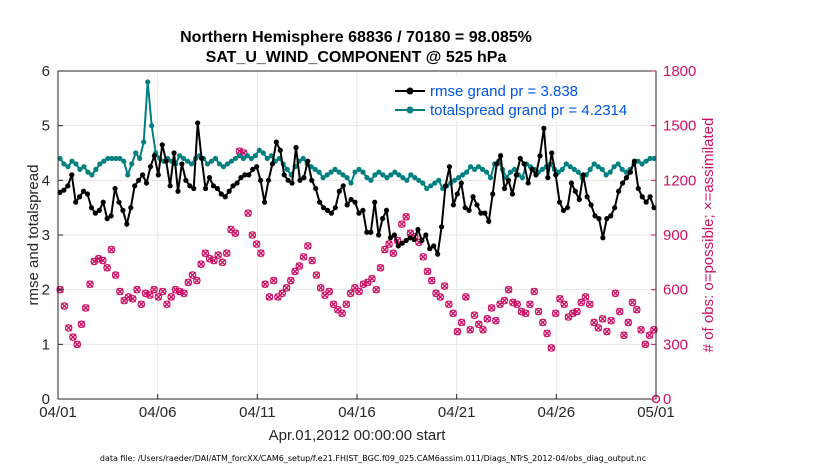 This screenshot has height=470, width=830. I want to click on y-tick-label: 0, so click(46, 399).